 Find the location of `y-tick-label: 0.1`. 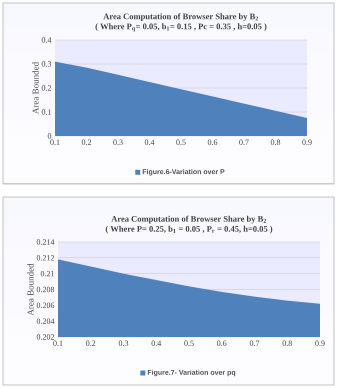

y-tick-label: 0.1 is located at coordinates (46, 112).